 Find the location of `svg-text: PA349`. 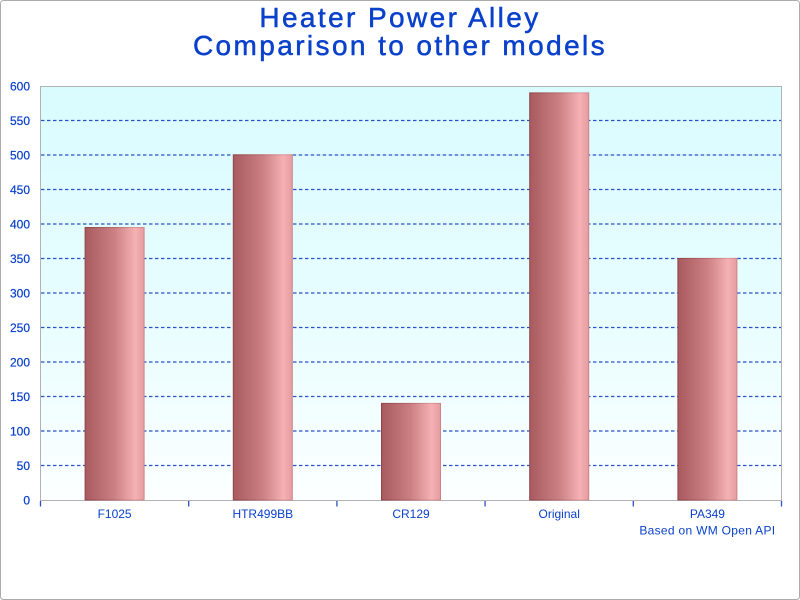

svg-text: PA349 is located at coordinates (707, 514).